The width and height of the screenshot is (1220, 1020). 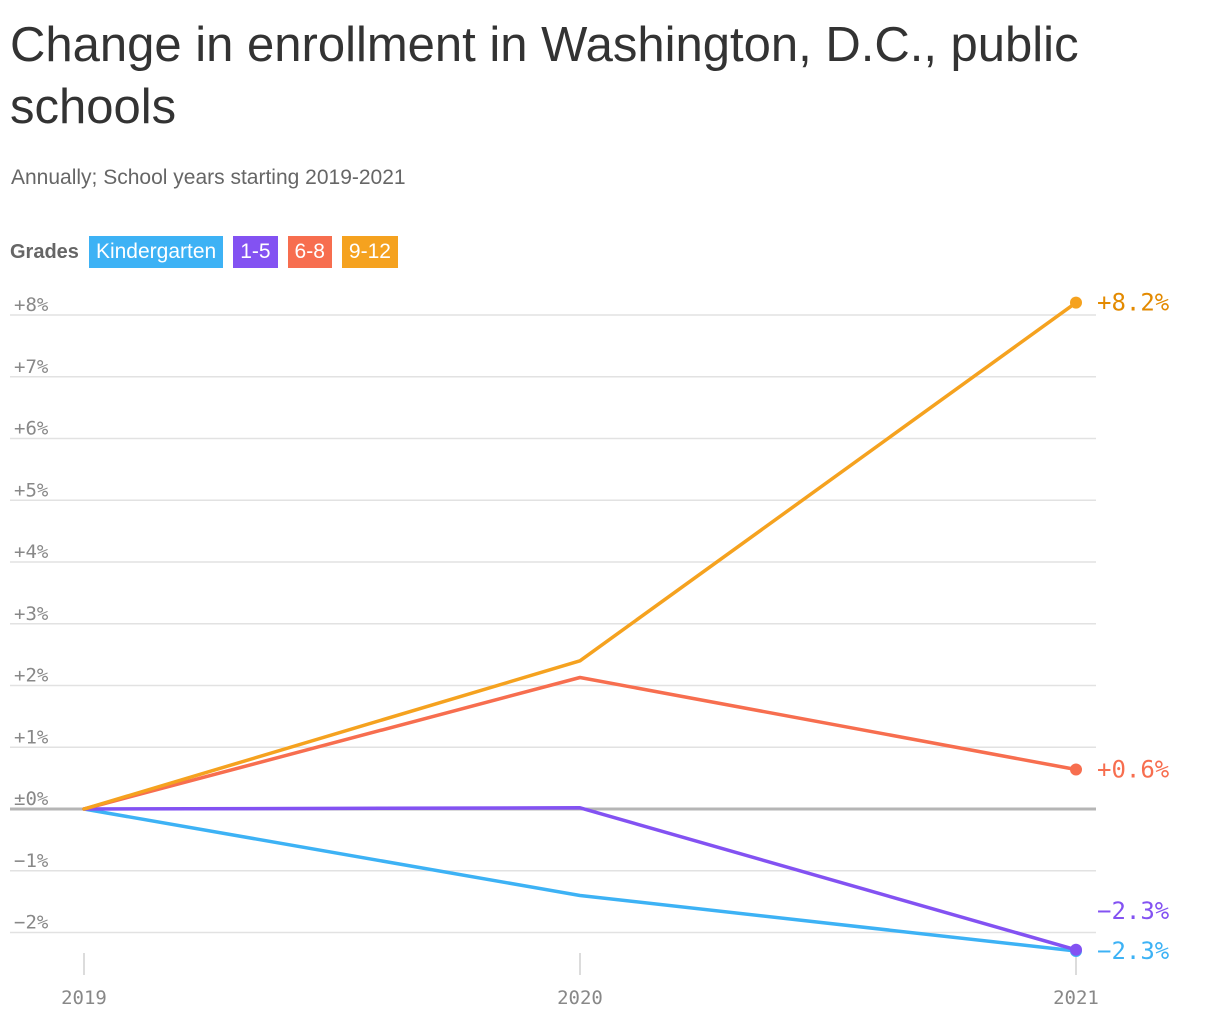 I want to click on series-line-kindergarten, so click(x=580, y=880).